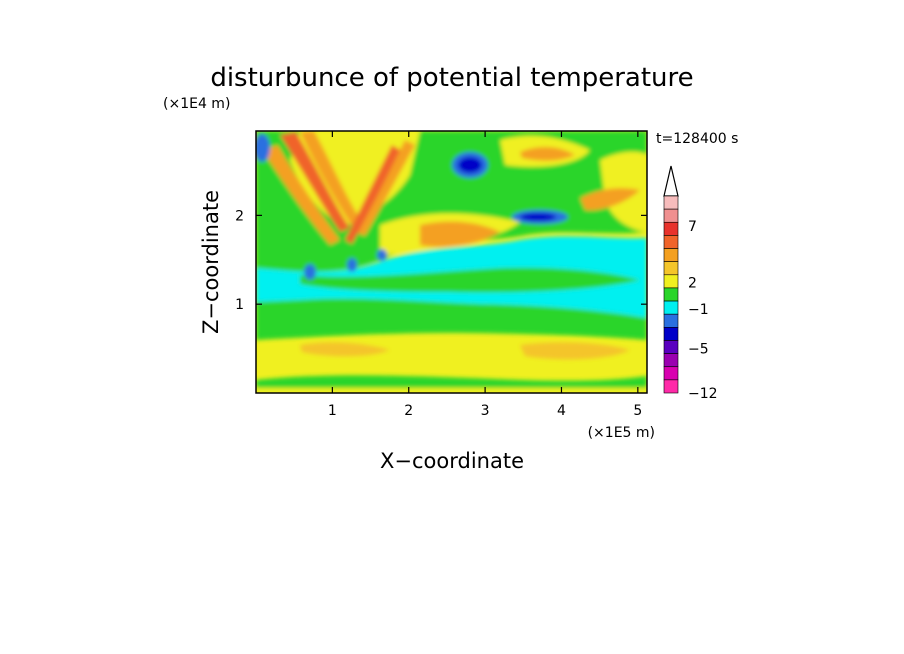 The image size is (904, 654). What do you see at coordinates (408, 411) in the screenshot?
I see `x-tick-label: 2` at bounding box center [408, 411].